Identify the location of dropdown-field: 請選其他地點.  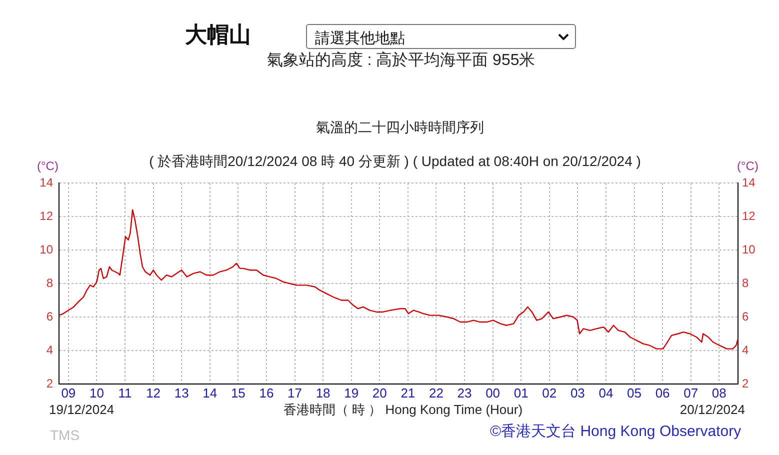
(441, 36).